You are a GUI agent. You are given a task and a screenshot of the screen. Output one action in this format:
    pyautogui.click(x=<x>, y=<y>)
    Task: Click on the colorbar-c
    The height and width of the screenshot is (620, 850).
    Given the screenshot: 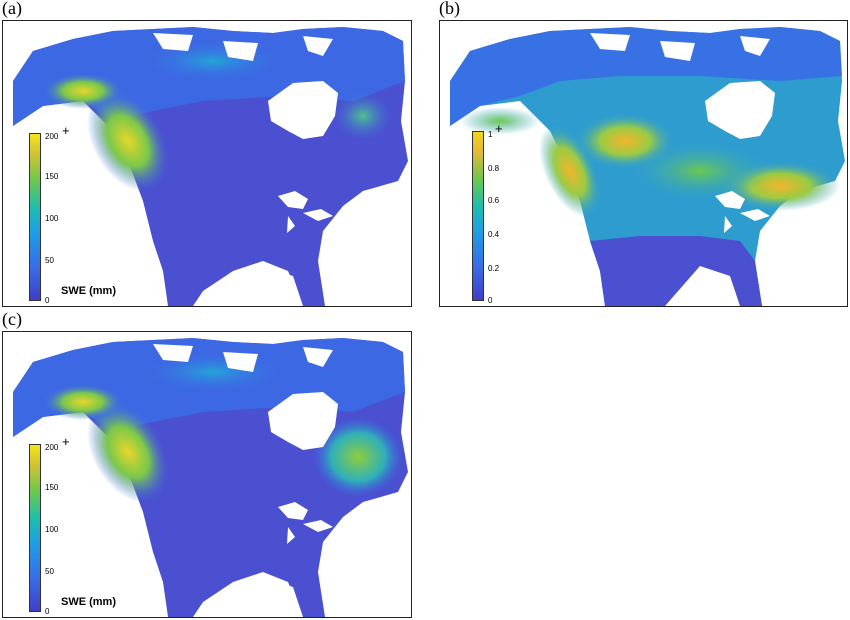 What is the action you would take?
    pyautogui.click(x=35, y=528)
    